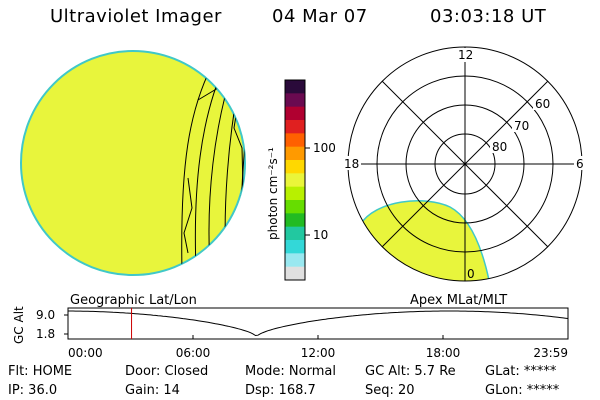 Image resolution: width=600 pixels, height=400 pixels. Describe the element at coordinates (390, 390) in the screenshot. I see `status-seq: Seq: 20` at that location.